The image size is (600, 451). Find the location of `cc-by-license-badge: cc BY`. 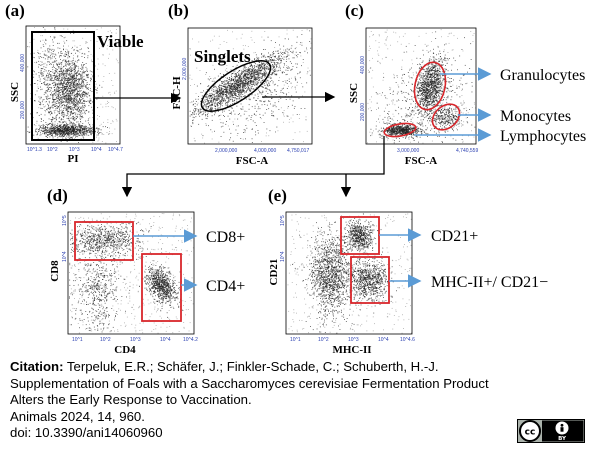

cc-by-license-badge: cc BY is located at coordinates (551, 431).